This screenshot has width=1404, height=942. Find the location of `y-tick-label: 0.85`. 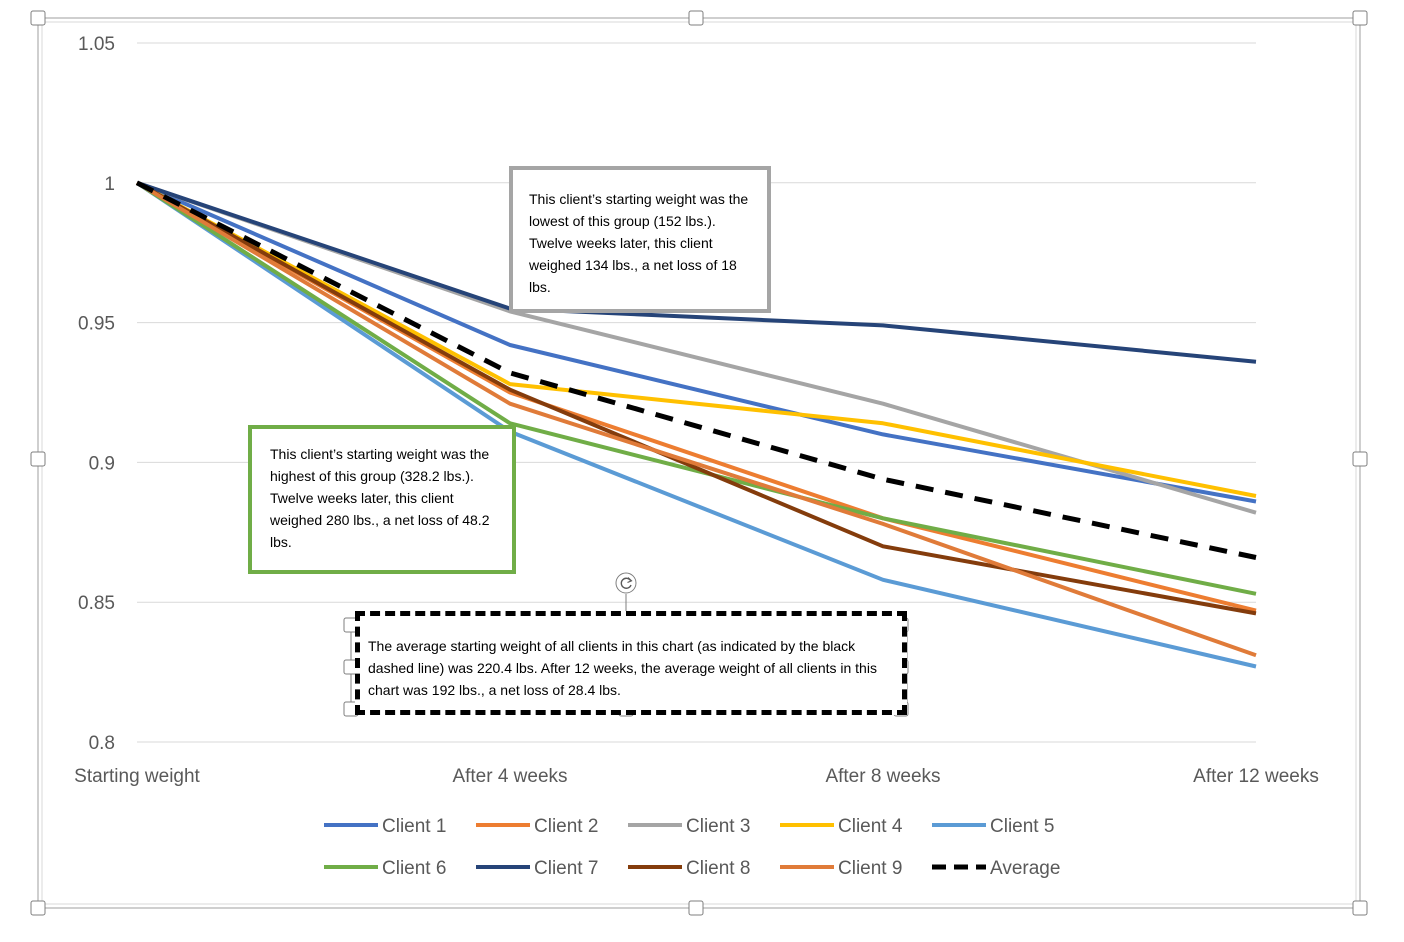

y-tick-label: 0.85 is located at coordinates (96, 603).